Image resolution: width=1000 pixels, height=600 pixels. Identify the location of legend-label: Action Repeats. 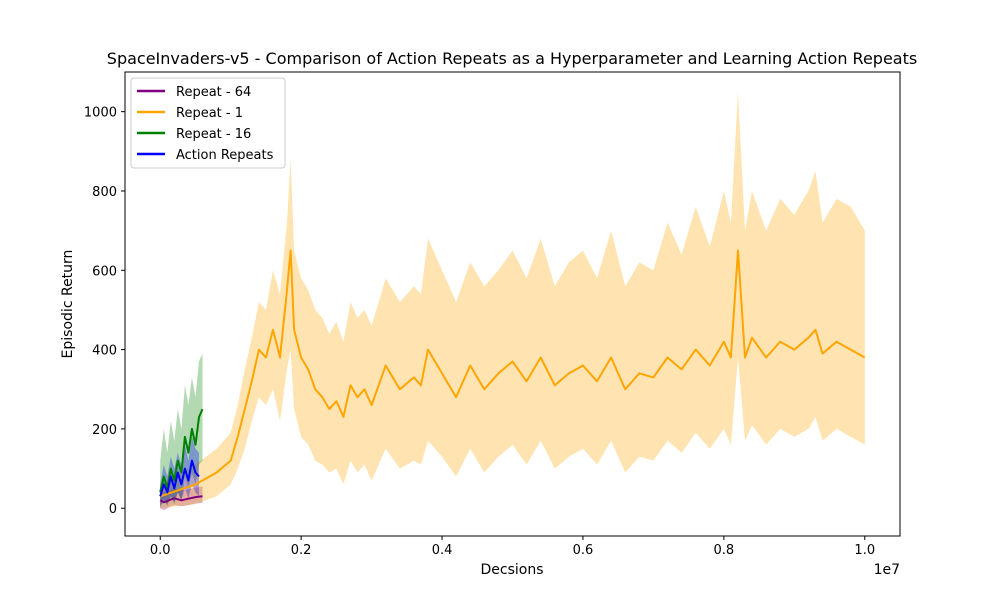
(225, 155).